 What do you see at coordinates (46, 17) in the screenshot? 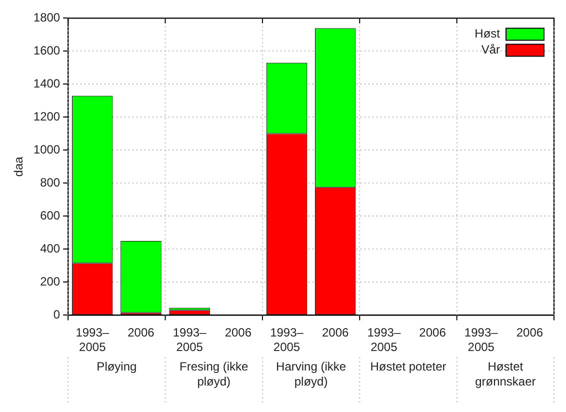
I see `y-tick-label: 1800` at bounding box center [46, 17].